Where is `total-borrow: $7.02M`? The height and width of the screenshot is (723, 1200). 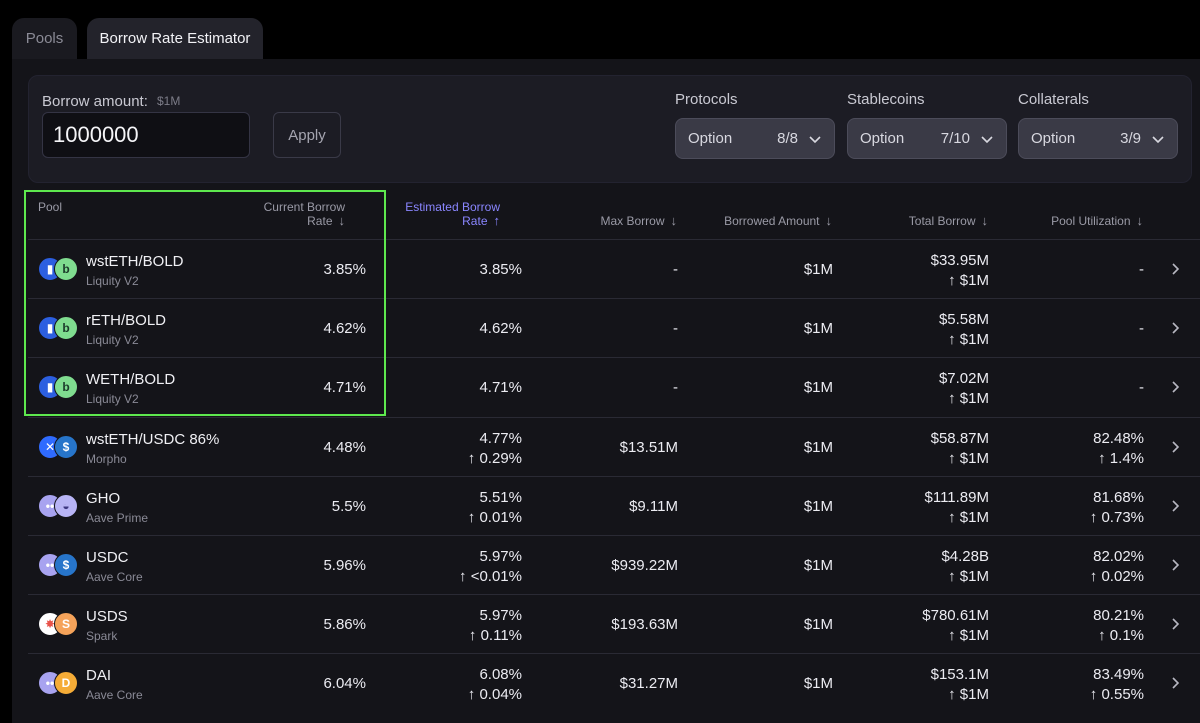
total-borrow: $7.02M is located at coordinates (963, 379).